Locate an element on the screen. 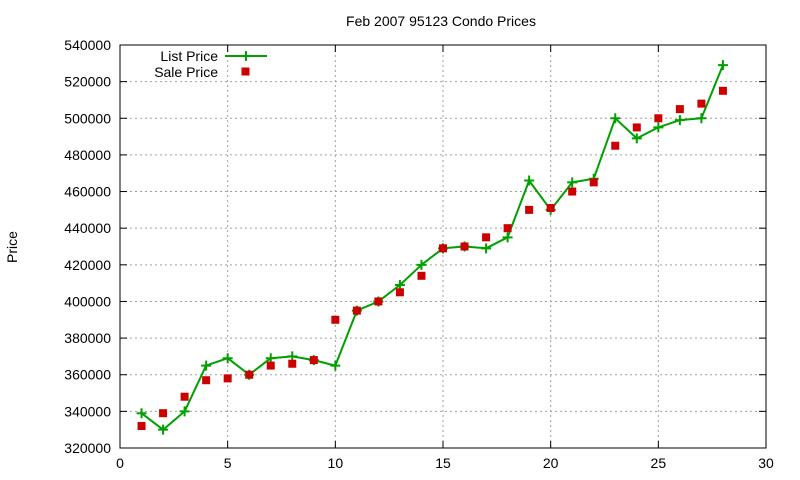 This screenshot has height=480, width=800. x-tick-label: 5 is located at coordinates (228, 463).